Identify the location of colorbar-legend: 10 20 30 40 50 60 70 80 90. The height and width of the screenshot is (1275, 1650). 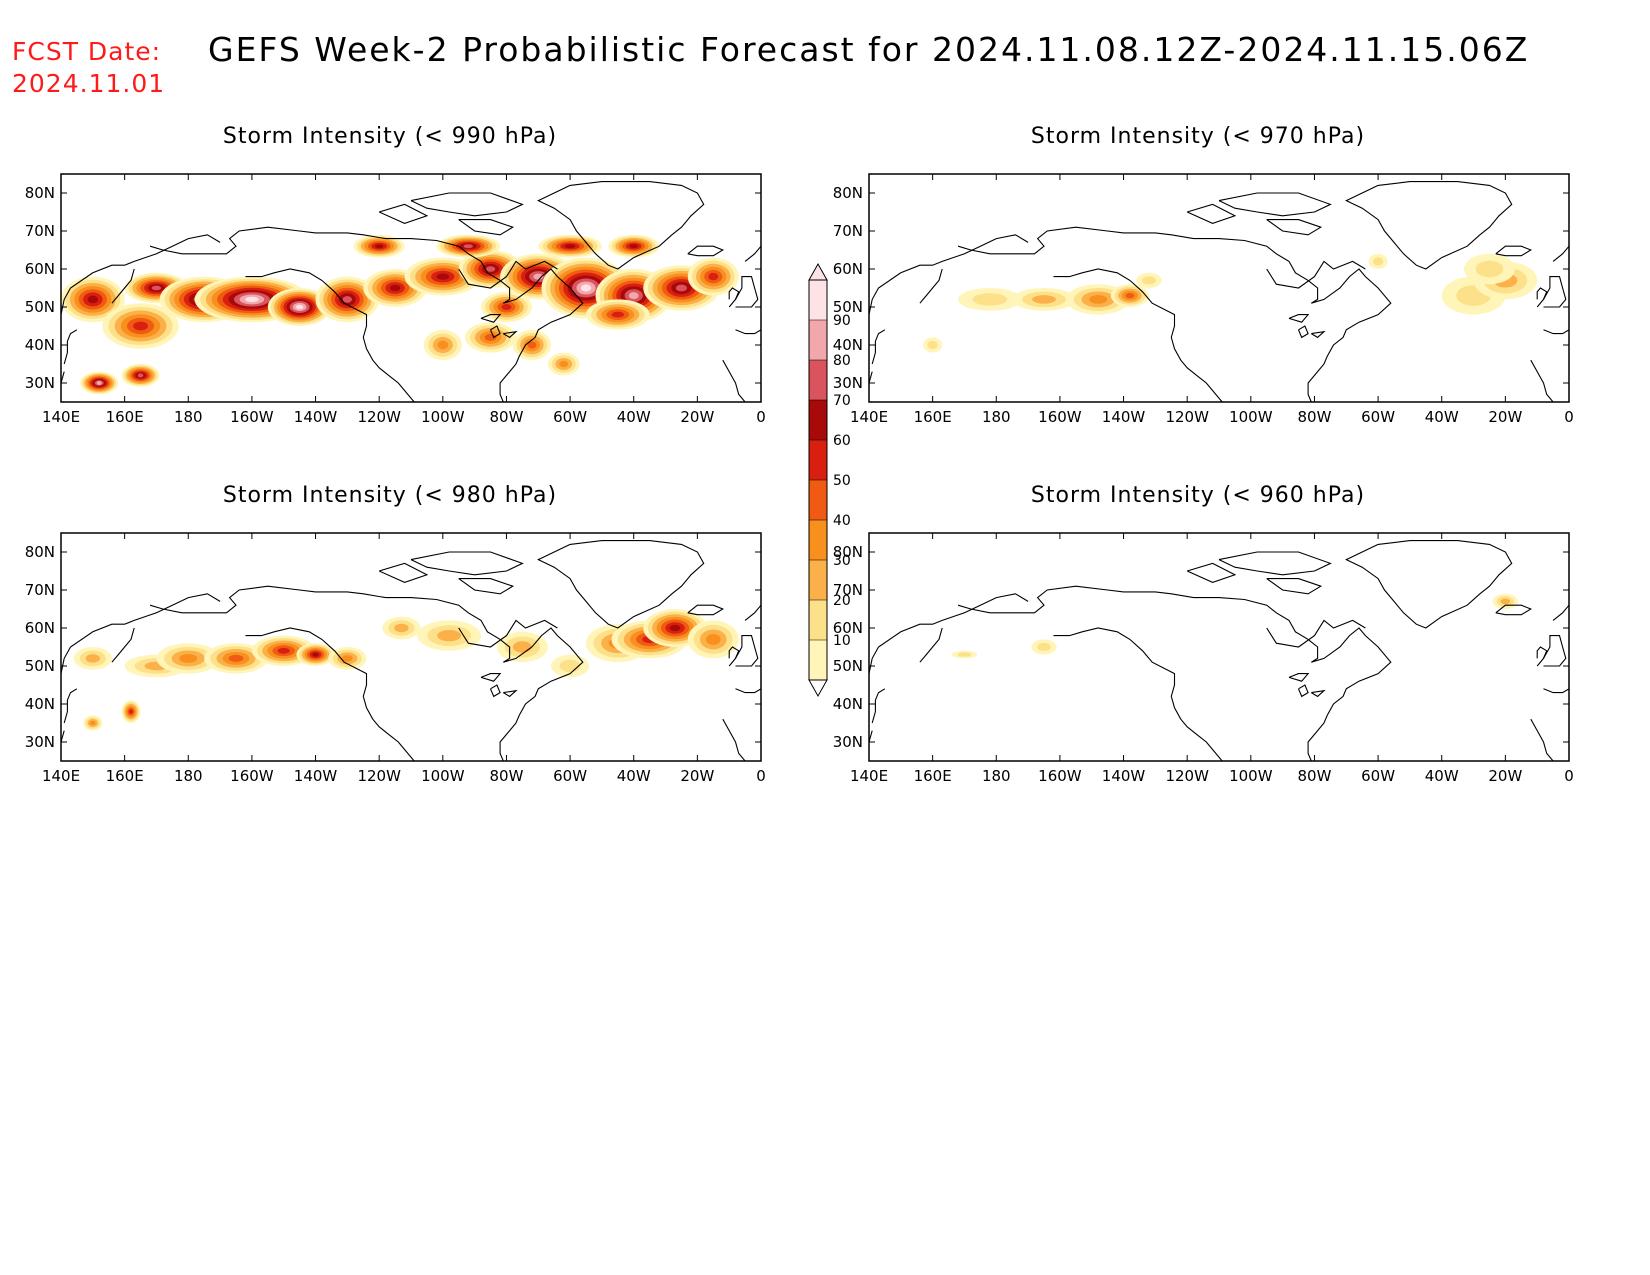
(829, 480).